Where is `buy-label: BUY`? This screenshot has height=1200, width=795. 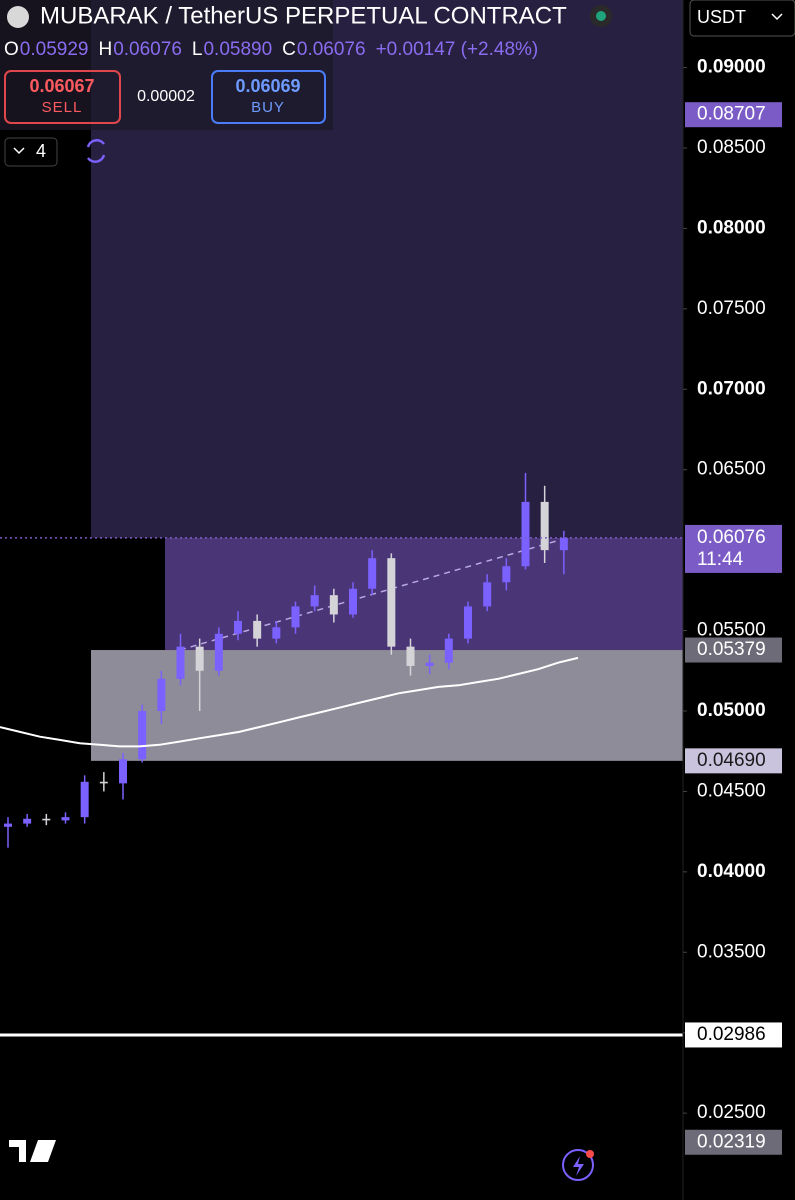 buy-label: BUY is located at coordinates (268, 107).